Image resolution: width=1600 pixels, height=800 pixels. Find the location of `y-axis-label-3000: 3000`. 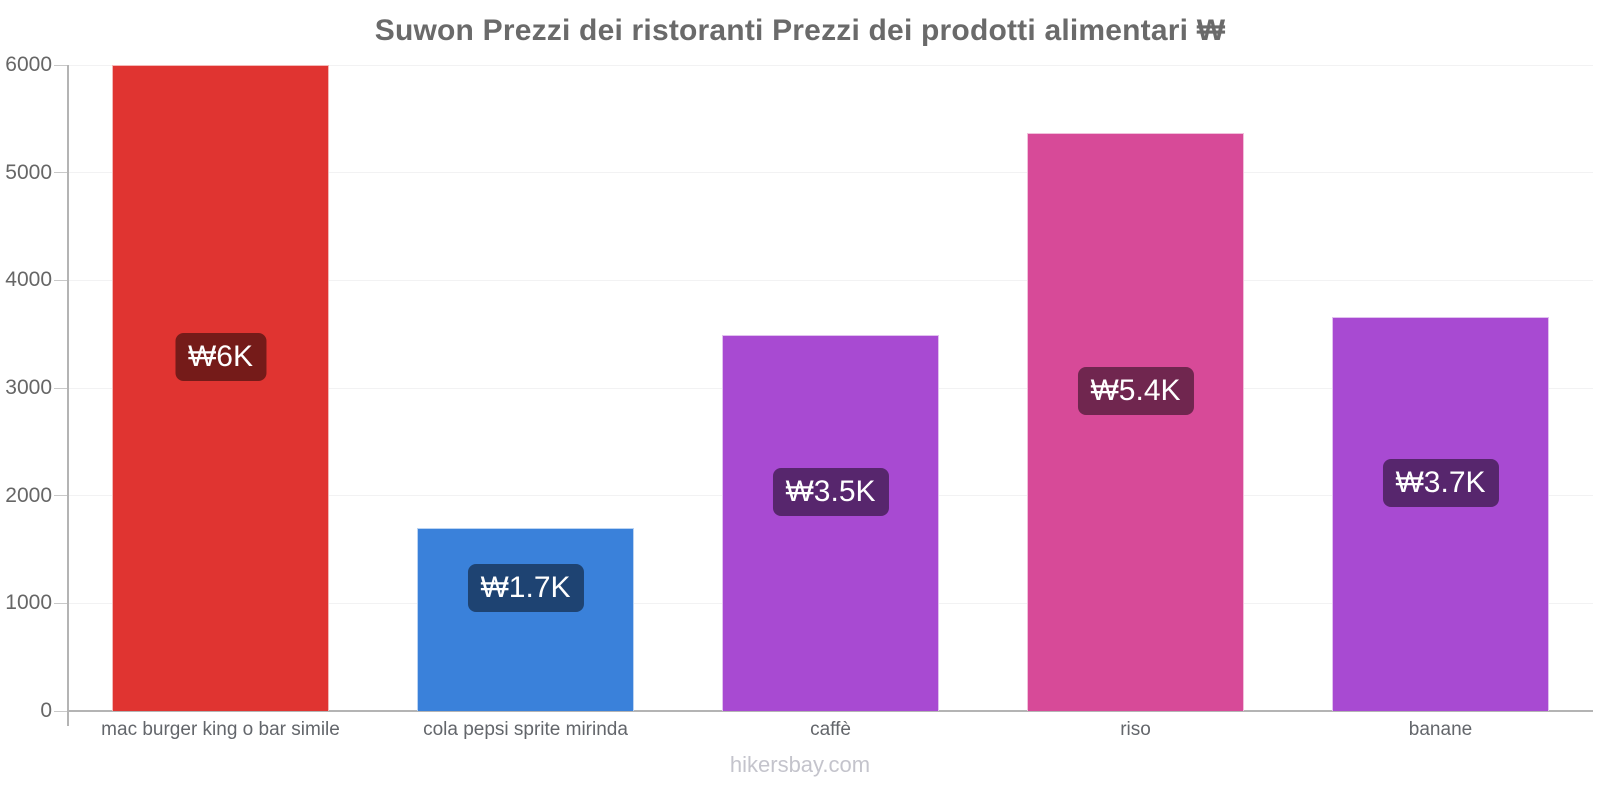

y-axis-label-3000: 3000 is located at coordinates (28, 387).